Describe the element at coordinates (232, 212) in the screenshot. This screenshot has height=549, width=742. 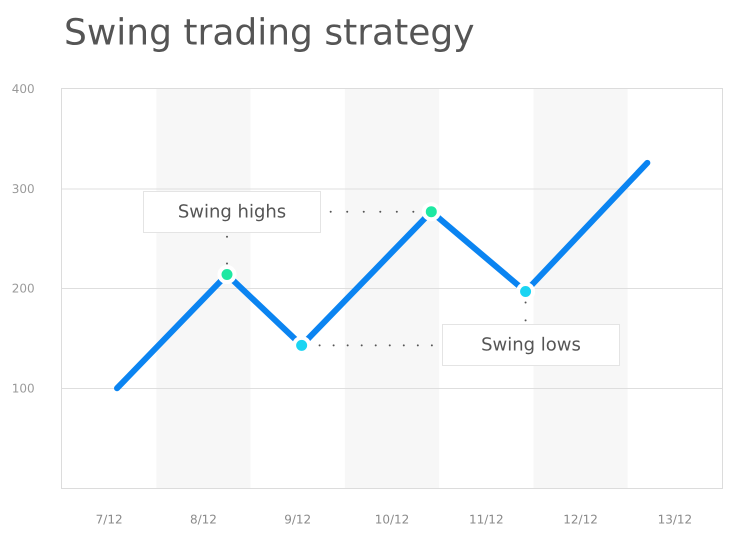
I see `annotation: Swing highs` at that location.